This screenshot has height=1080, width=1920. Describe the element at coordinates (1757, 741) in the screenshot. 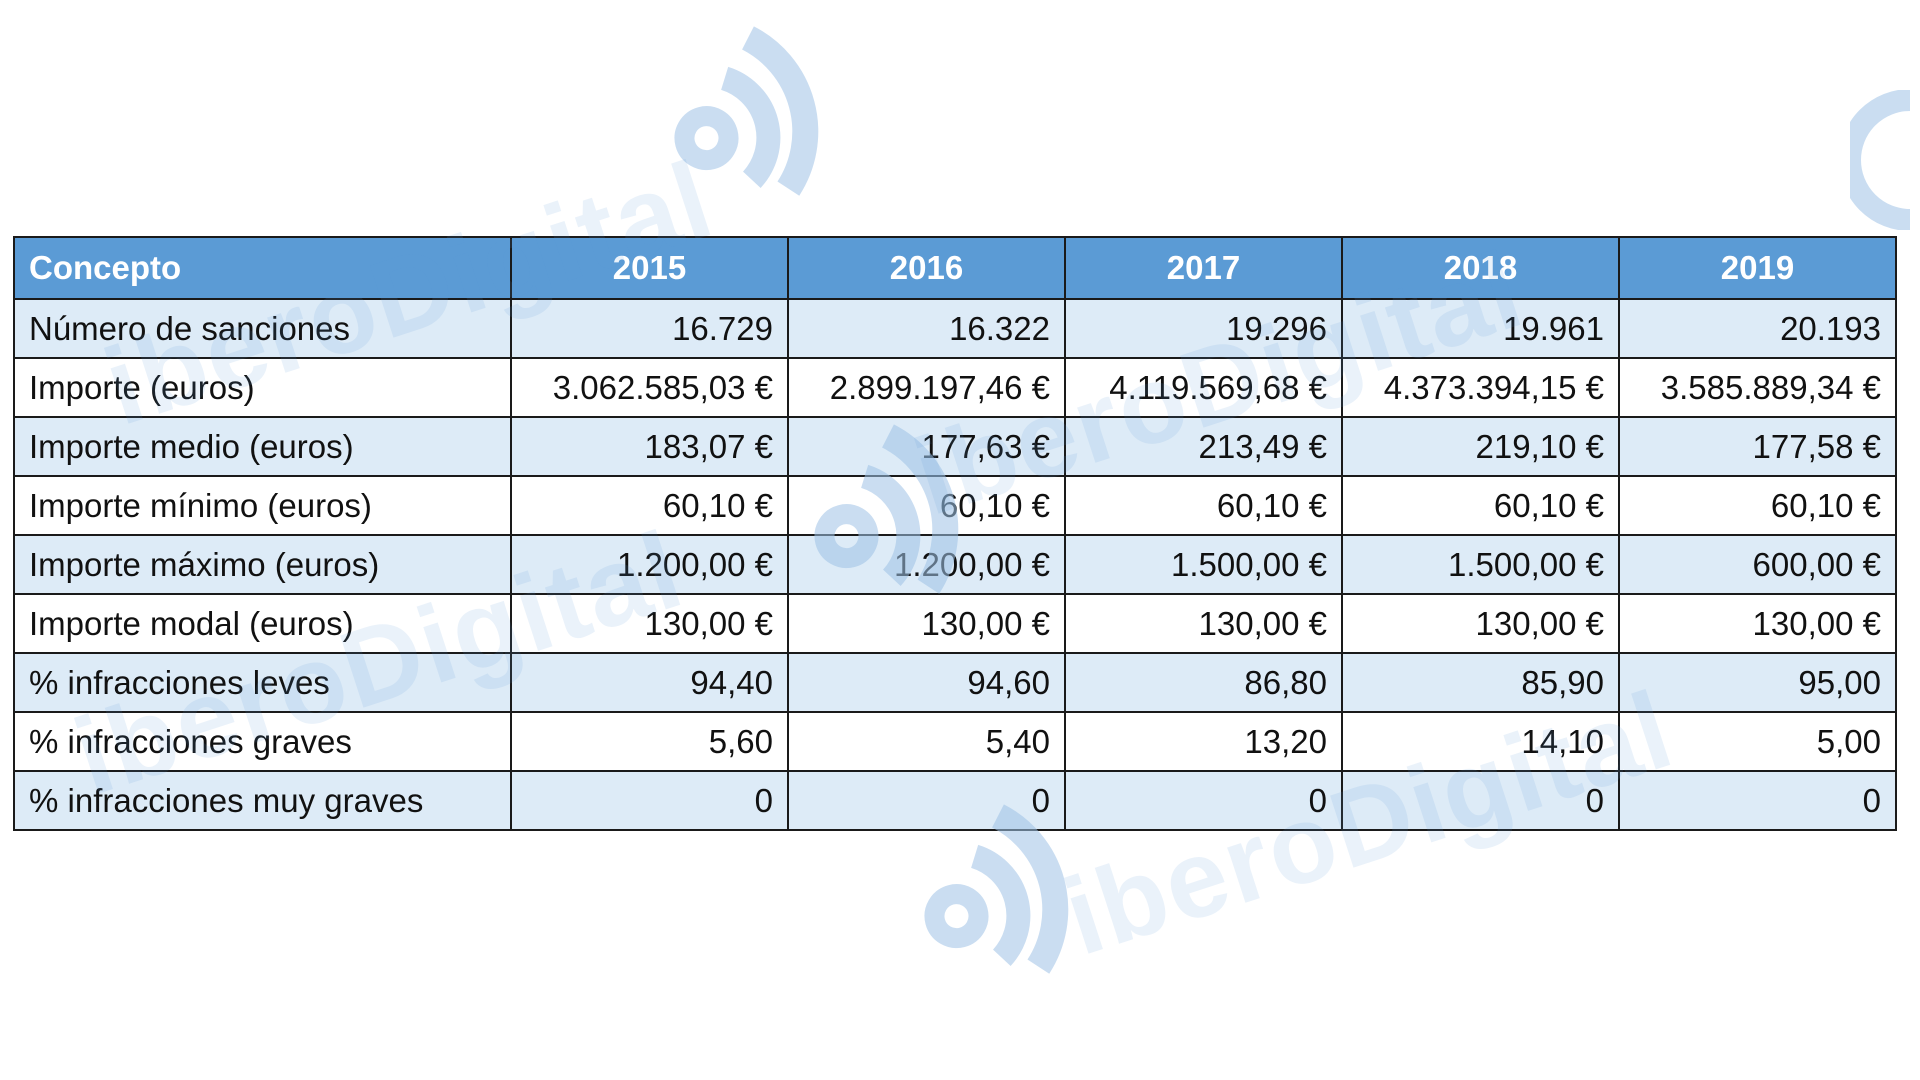

I see `table-cell: 5,00` at that location.